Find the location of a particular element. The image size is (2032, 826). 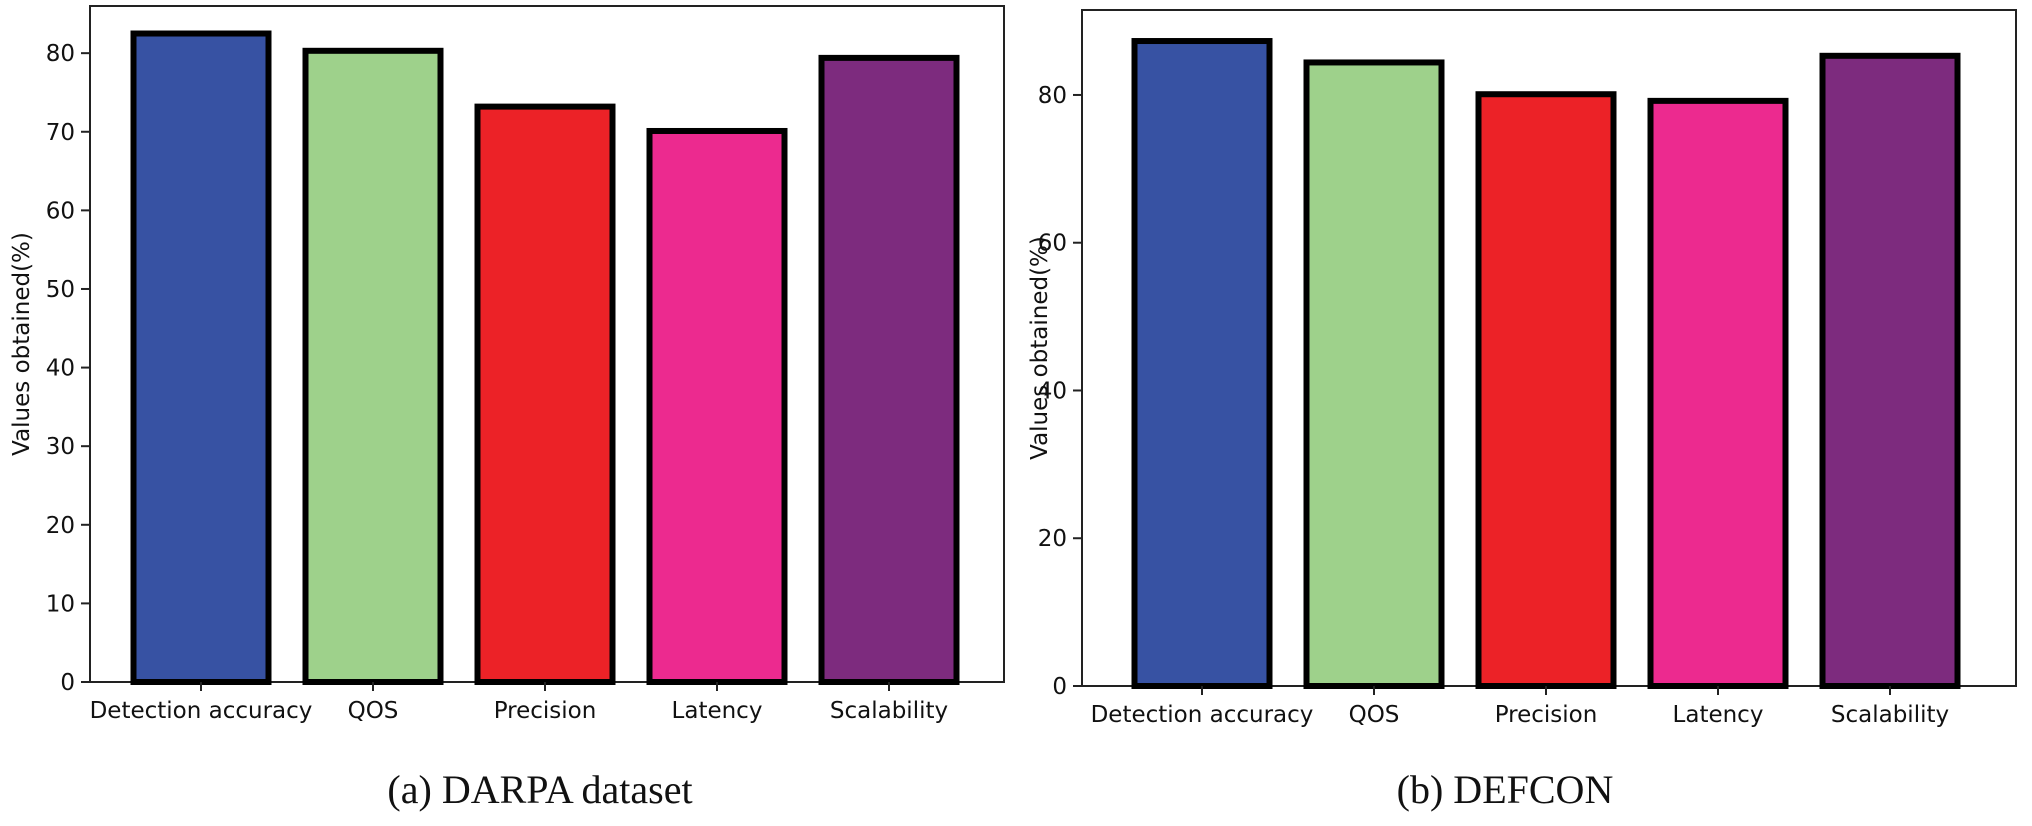

chart-a-xtick-label: QOS is located at coordinates (373, 711).